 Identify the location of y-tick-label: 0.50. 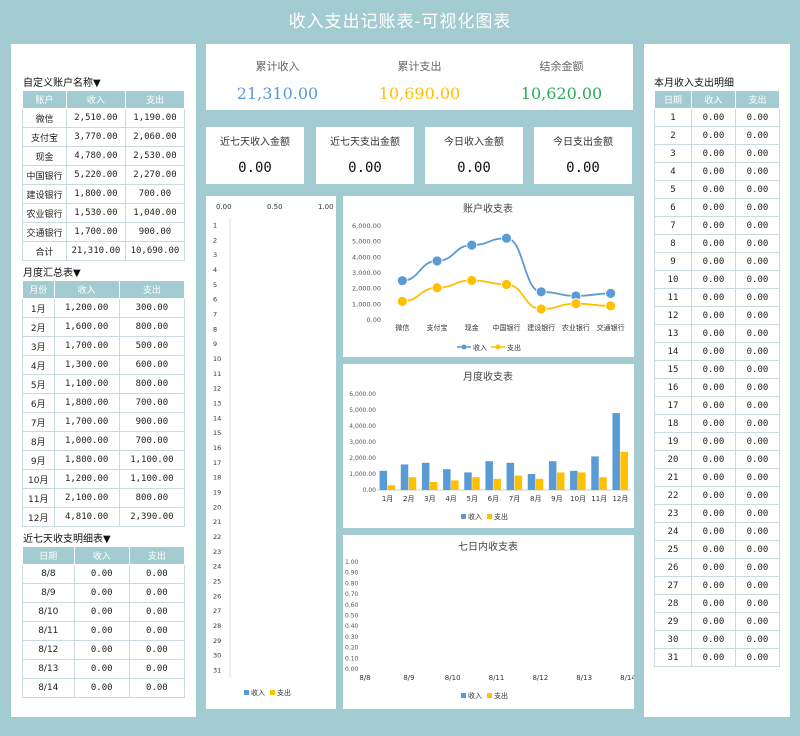
(352, 616).